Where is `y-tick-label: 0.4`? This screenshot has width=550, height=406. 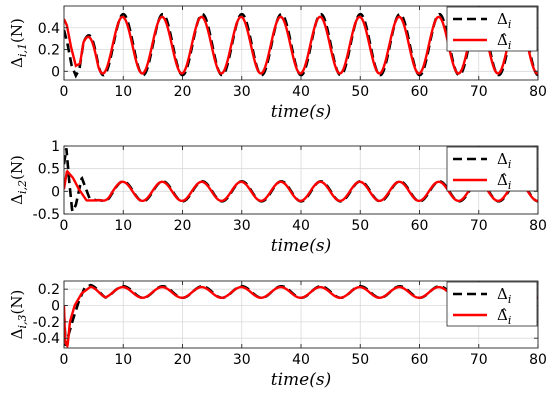
y-tick-label: 0.4 is located at coordinates (49, 29).